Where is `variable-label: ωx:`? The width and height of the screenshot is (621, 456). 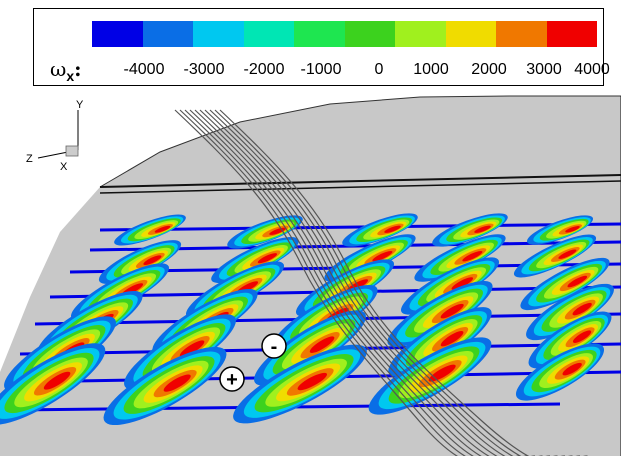 variable-label: ωx: is located at coordinates (66, 70).